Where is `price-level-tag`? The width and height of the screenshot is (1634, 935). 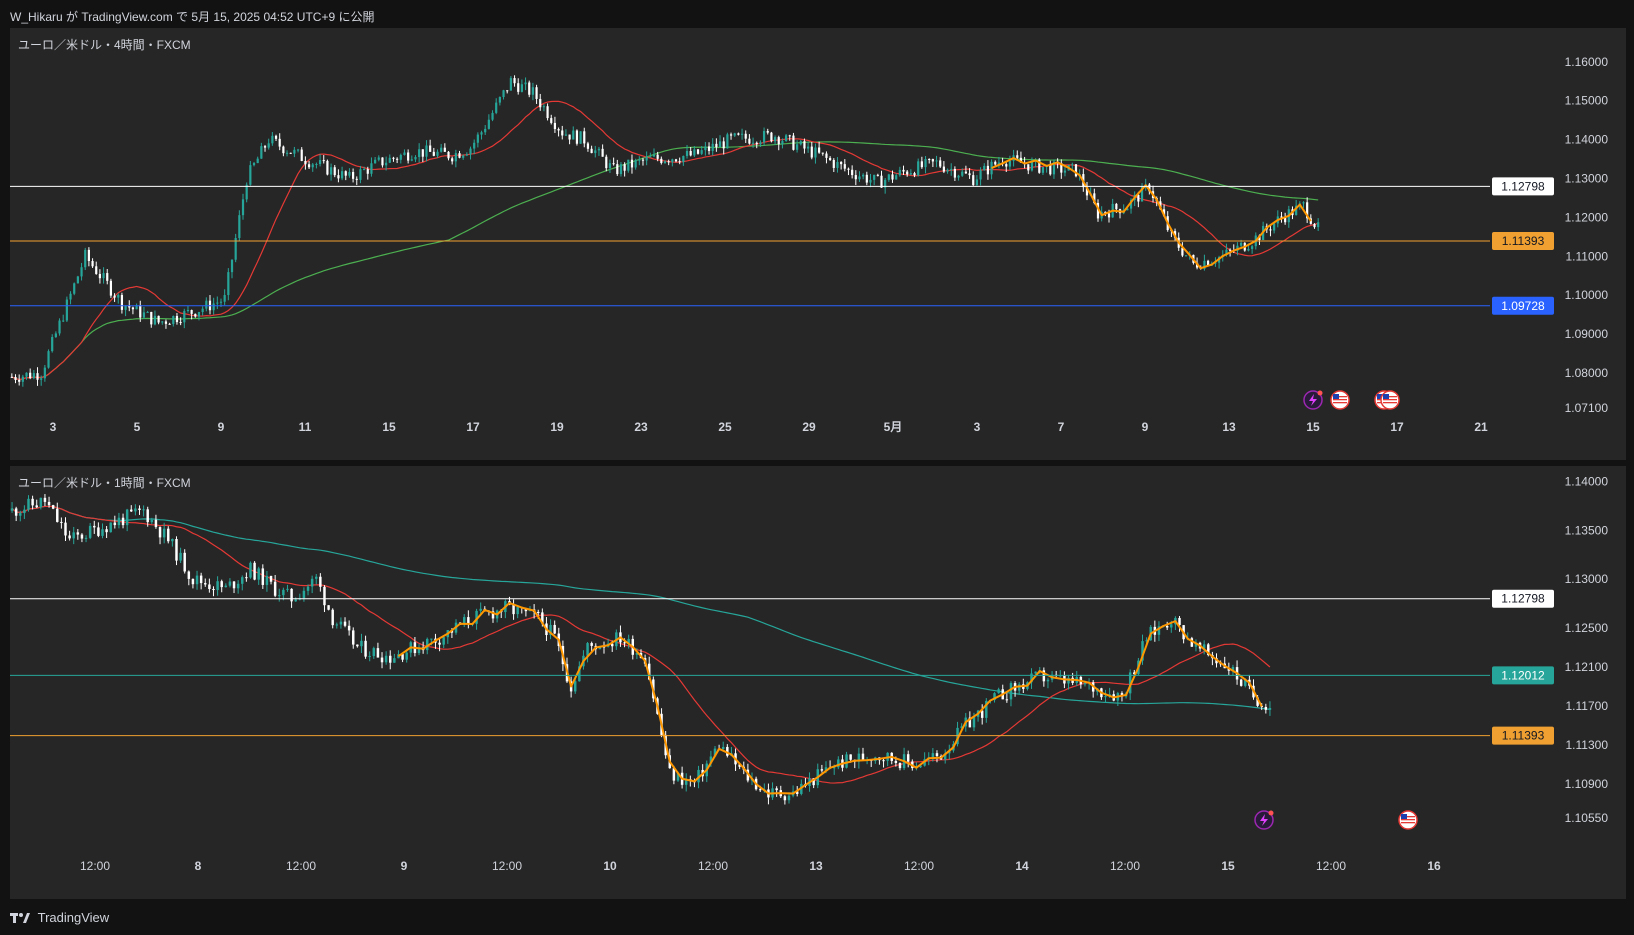 price-level-tag is located at coordinates (1523, 186).